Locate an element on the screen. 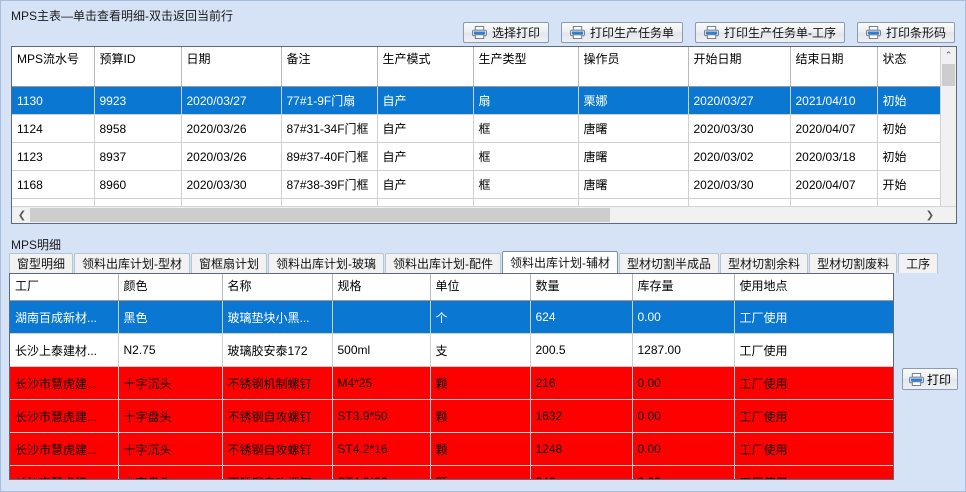  tab-9: 工序 is located at coordinates (918, 263).